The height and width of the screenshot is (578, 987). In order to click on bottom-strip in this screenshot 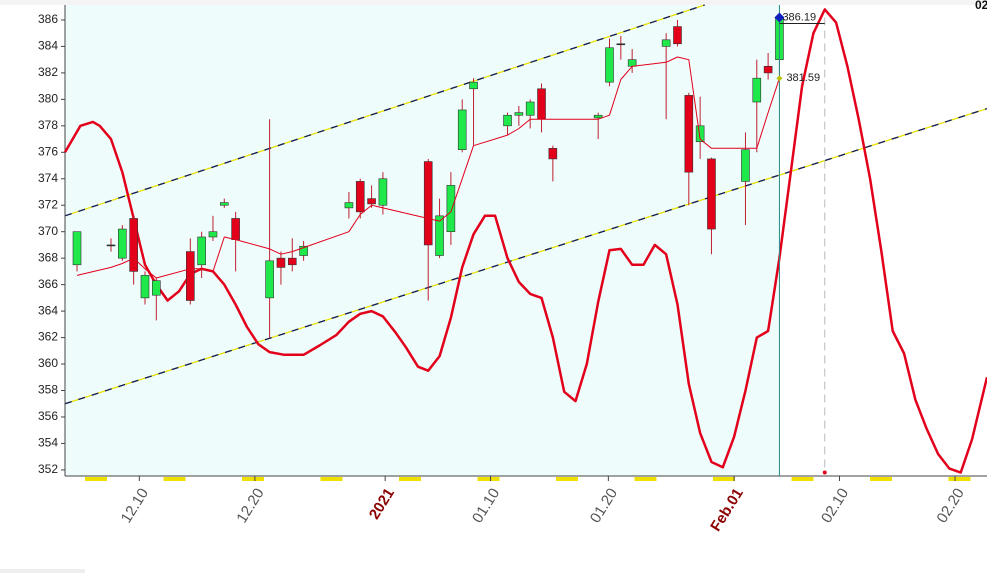, I will do `click(42, 571)`.